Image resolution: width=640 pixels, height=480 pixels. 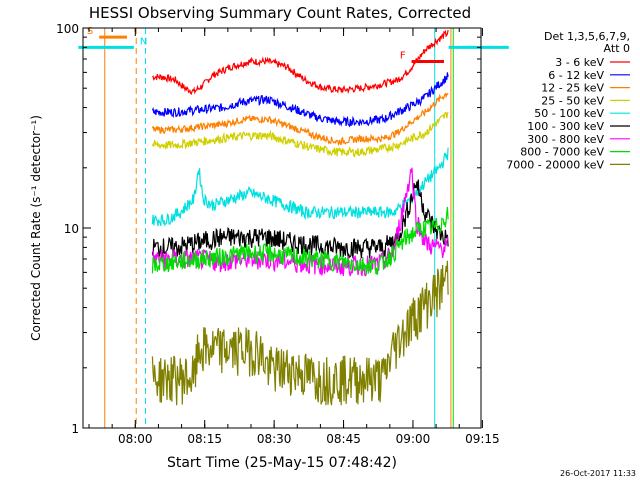 I want to click on legend-label-4: 50 - 100 keV, so click(x=569, y=113).